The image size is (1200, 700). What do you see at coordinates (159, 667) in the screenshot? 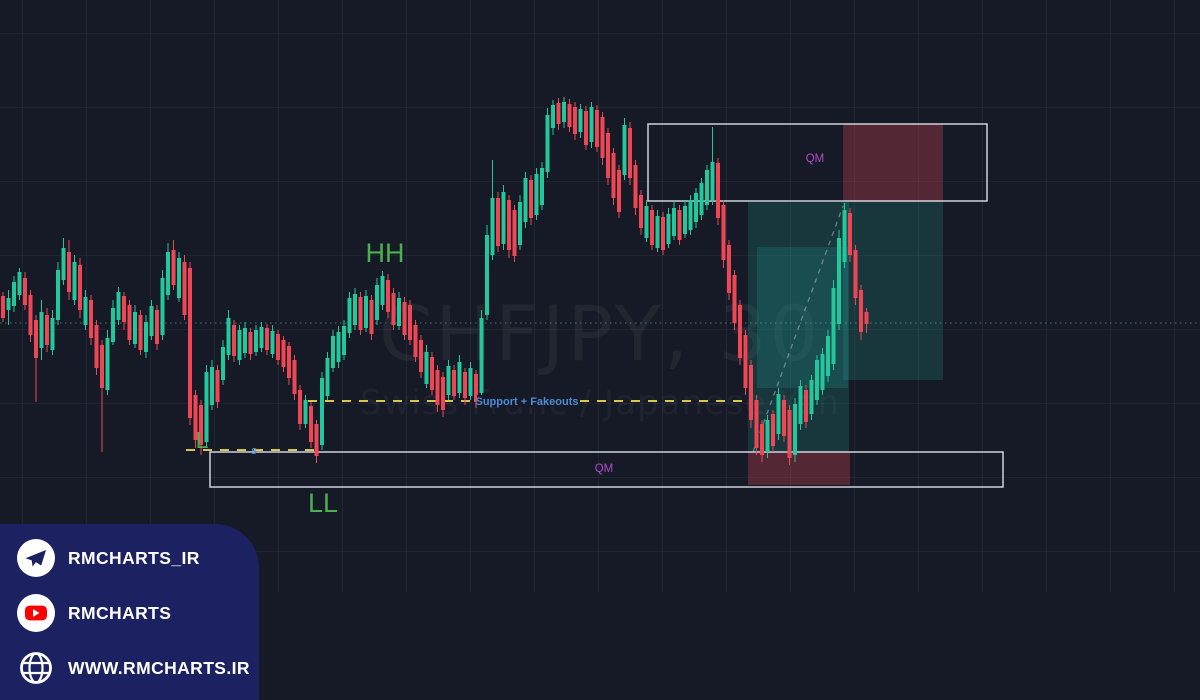
I see `website-url: WWW.RMCHARTS.IR` at bounding box center [159, 667].